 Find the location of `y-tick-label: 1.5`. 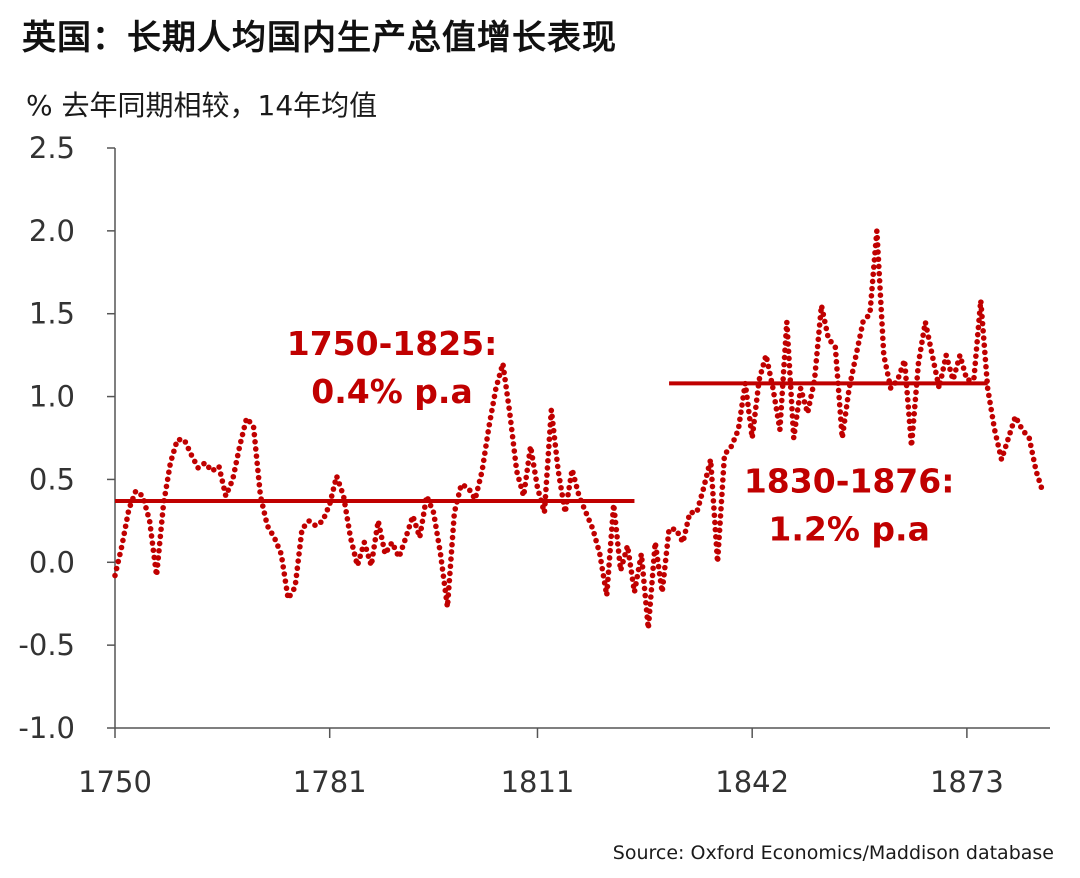

y-tick-label: 1.5 is located at coordinates (52, 314).